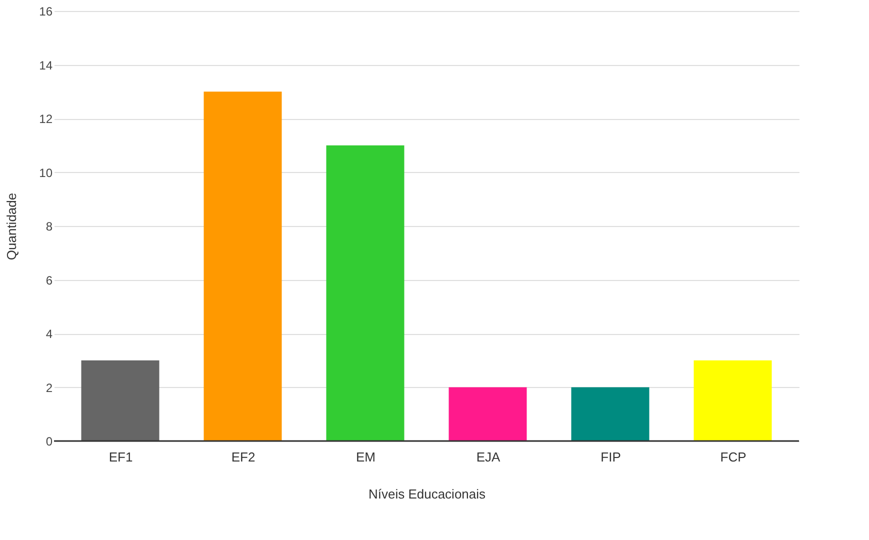  I want to click on y-tick-label: 8, so click(49, 227).